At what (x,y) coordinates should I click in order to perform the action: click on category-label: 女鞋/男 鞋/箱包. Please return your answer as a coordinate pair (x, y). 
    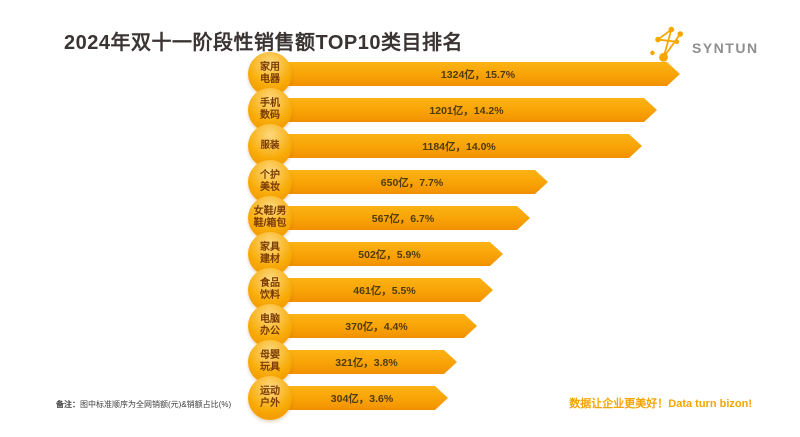
    Looking at the image, I should click on (270, 217).